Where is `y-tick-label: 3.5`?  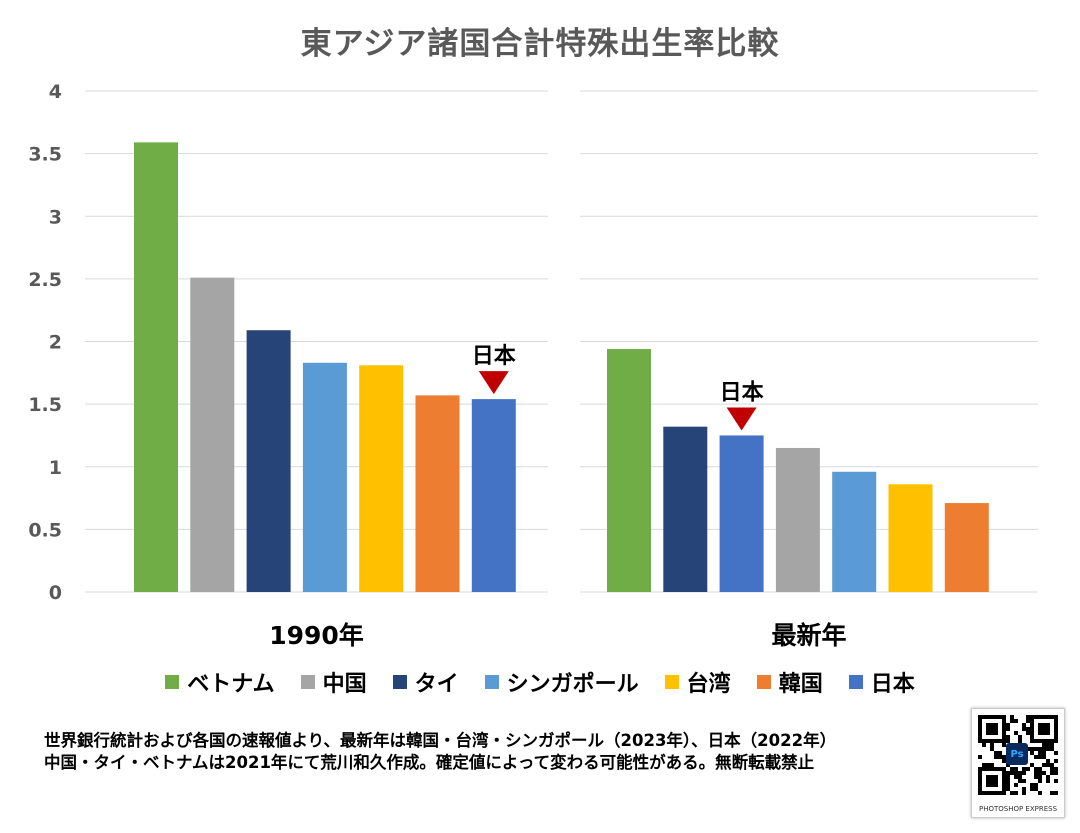
y-tick-label: 3.5 is located at coordinates (45, 155).